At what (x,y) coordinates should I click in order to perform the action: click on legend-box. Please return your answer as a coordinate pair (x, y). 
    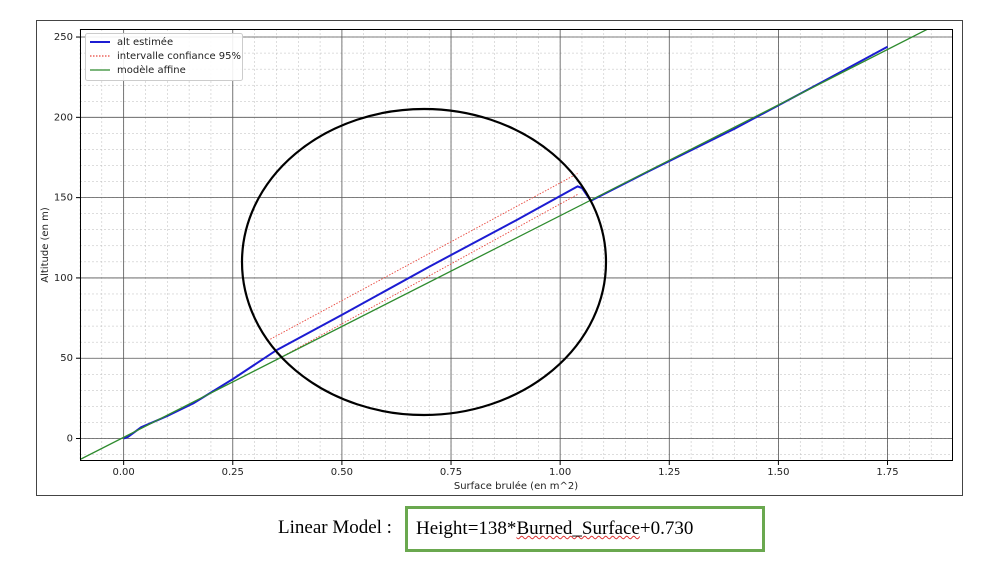
    Looking at the image, I should click on (164, 57).